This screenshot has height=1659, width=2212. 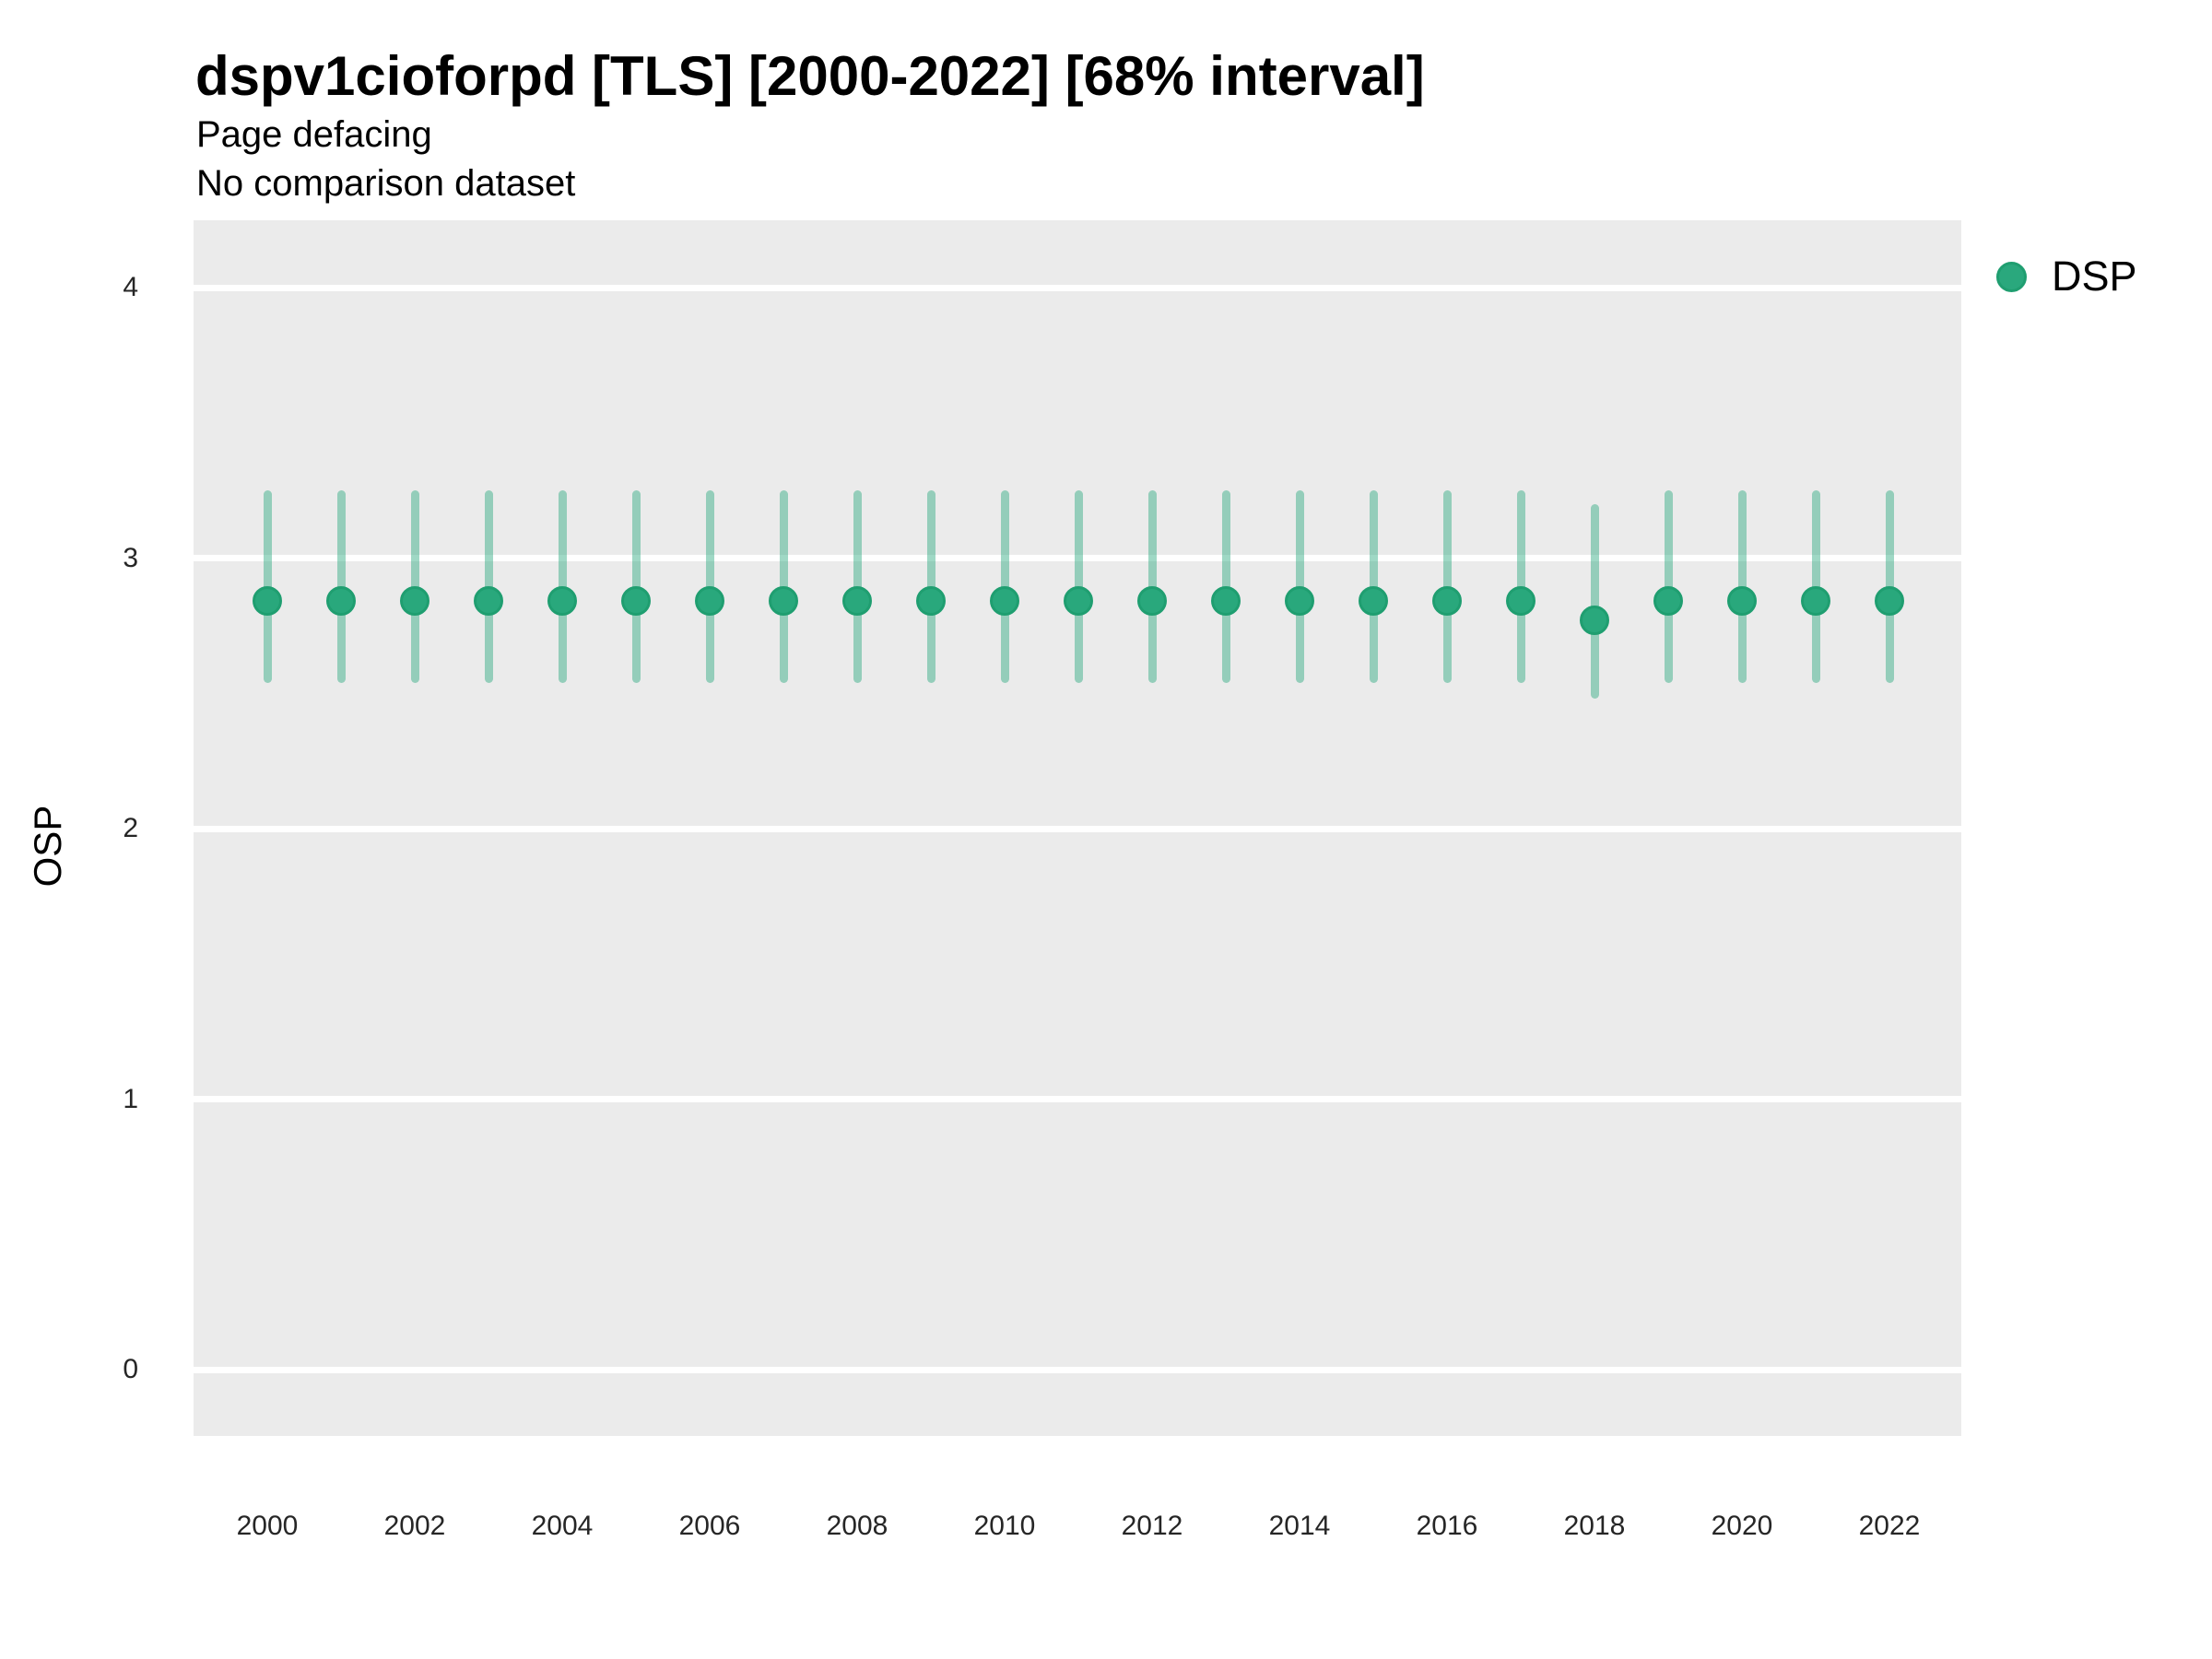 What do you see at coordinates (1889, 1526) in the screenshot?
I see `x-tick-label: 2022` at bounding box center [1889, 1526].